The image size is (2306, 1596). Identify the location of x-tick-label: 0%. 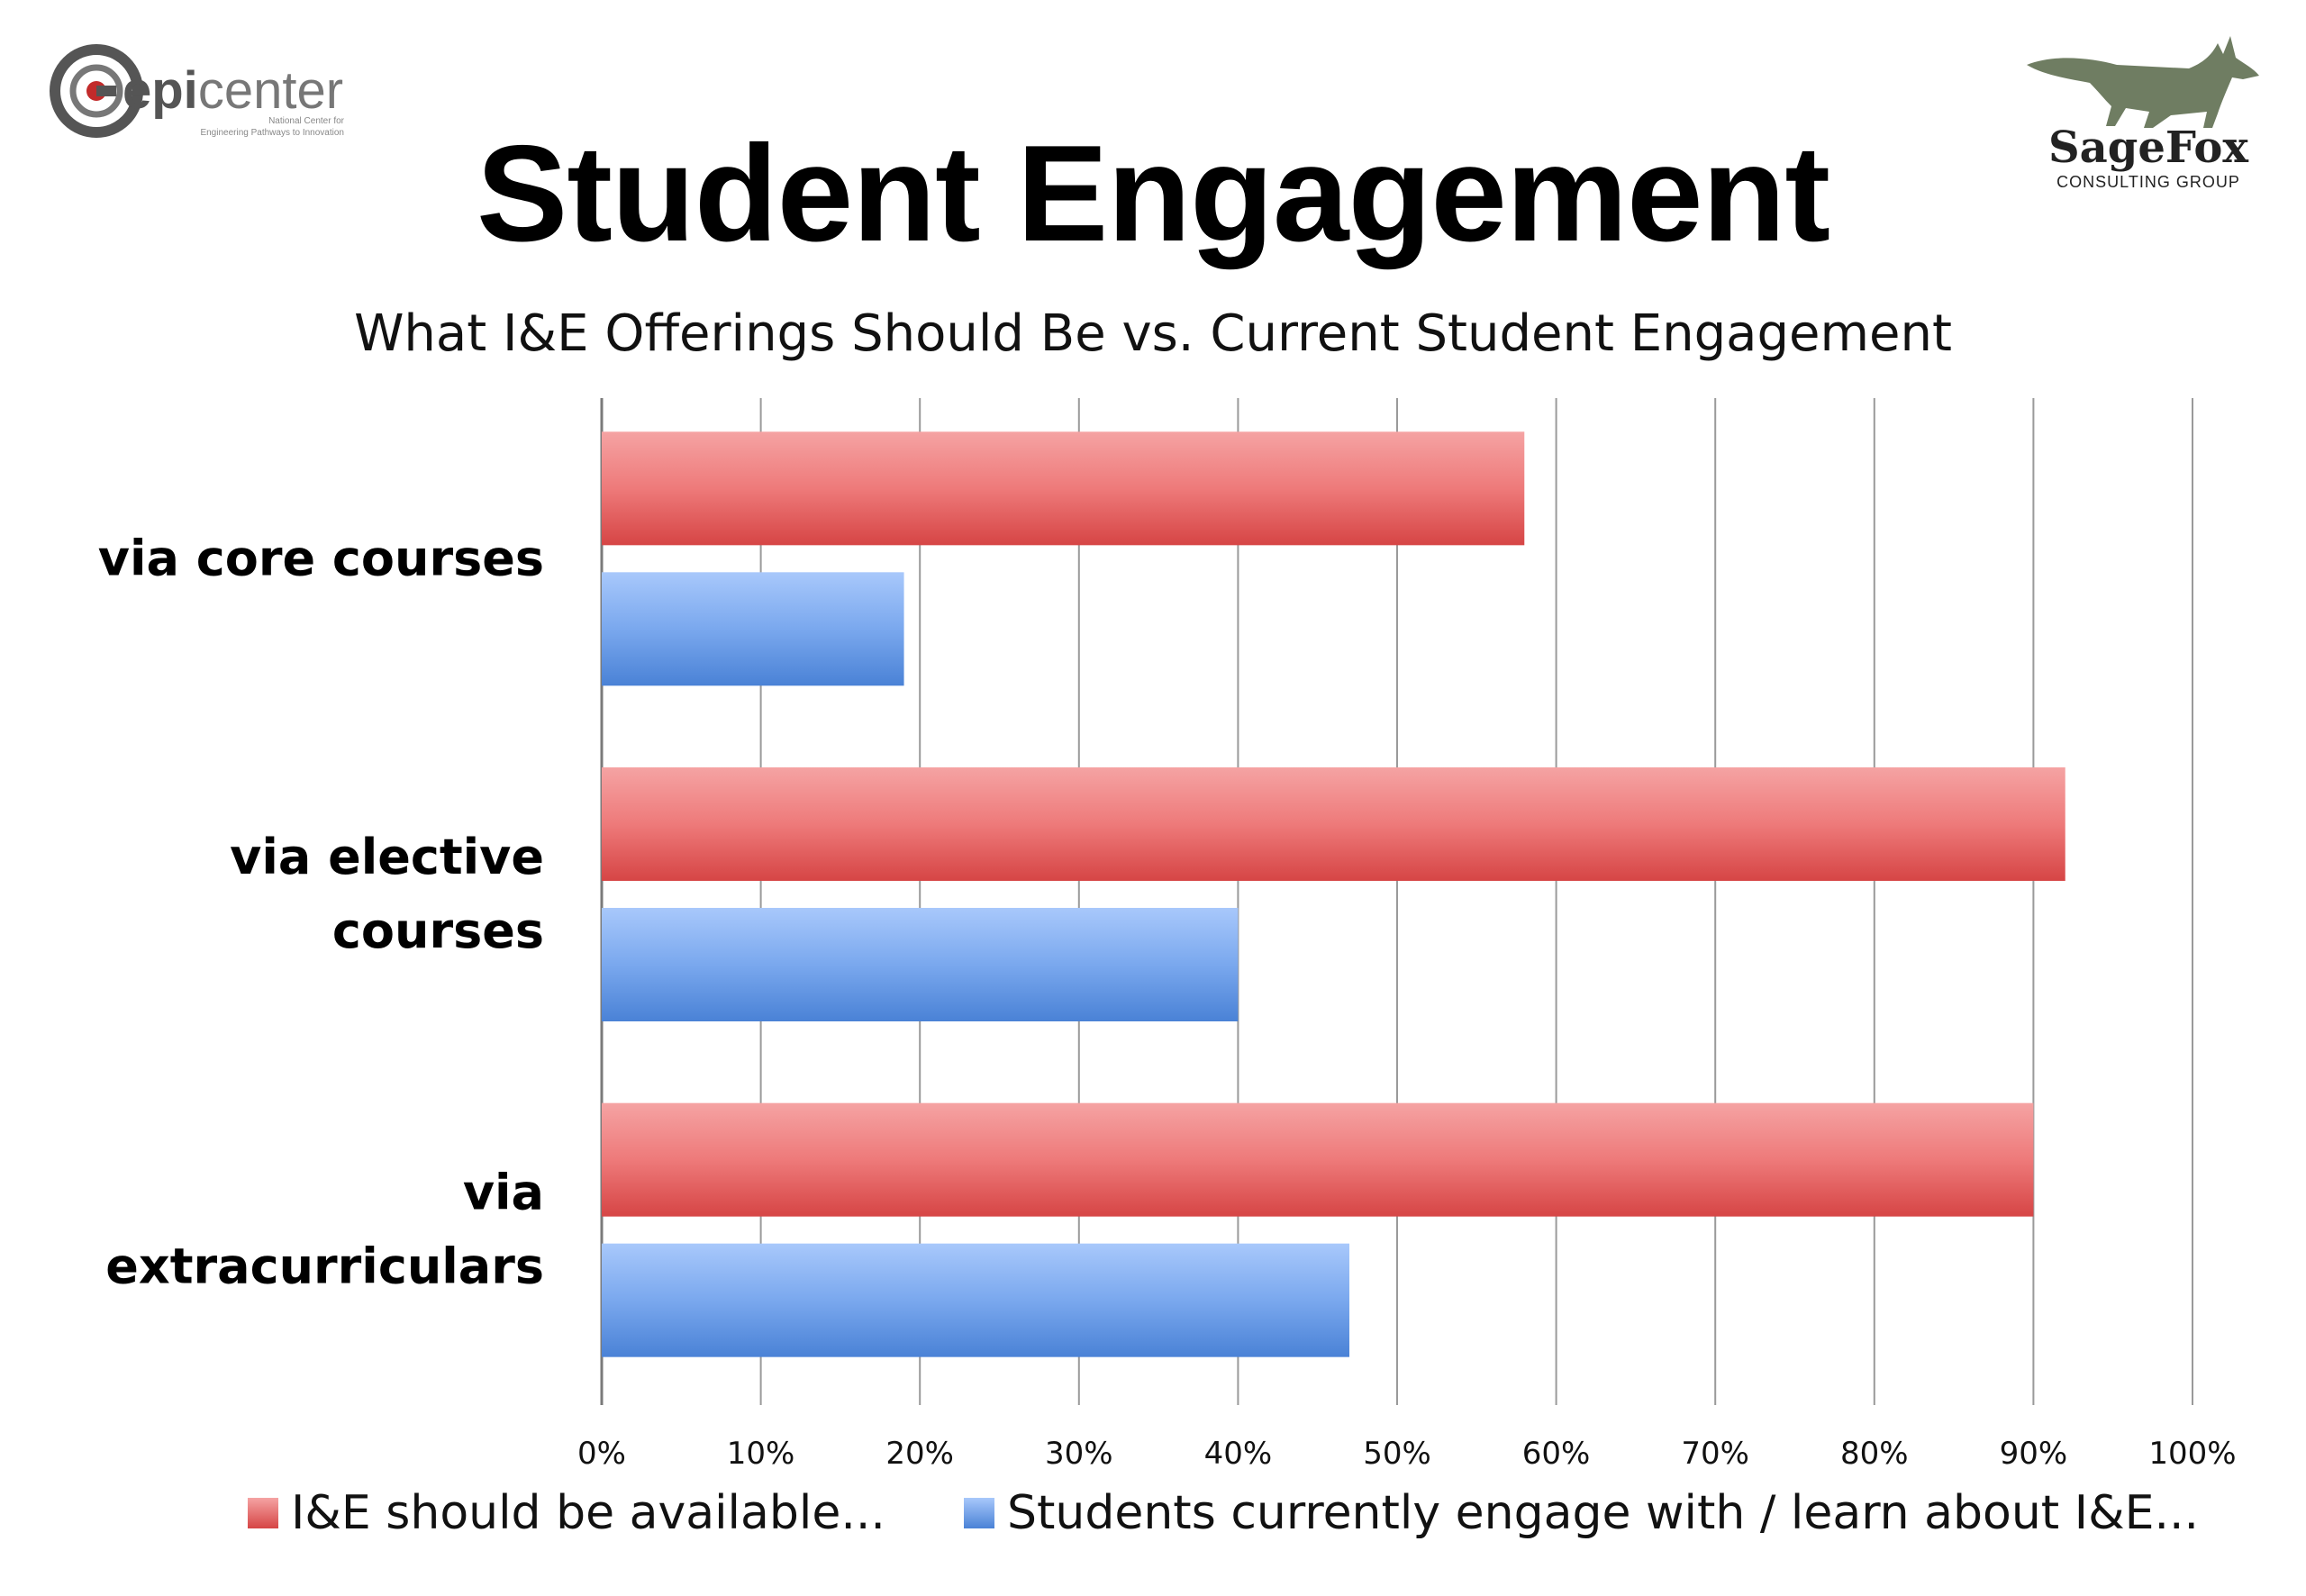
(601, 1454).